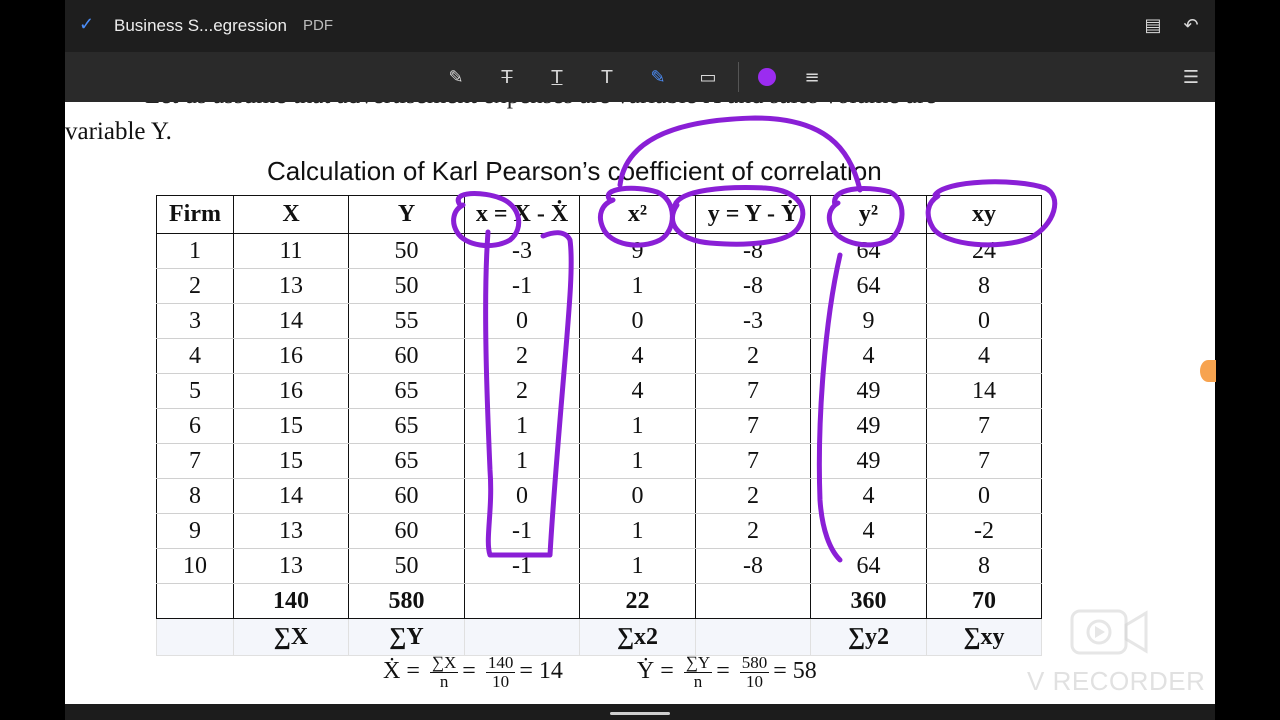 The image size is (1280, 720). What do you see at coordinates (804, 671) in the screenshot?
I see `formula-result: 58` at bounding box center [804, 671].